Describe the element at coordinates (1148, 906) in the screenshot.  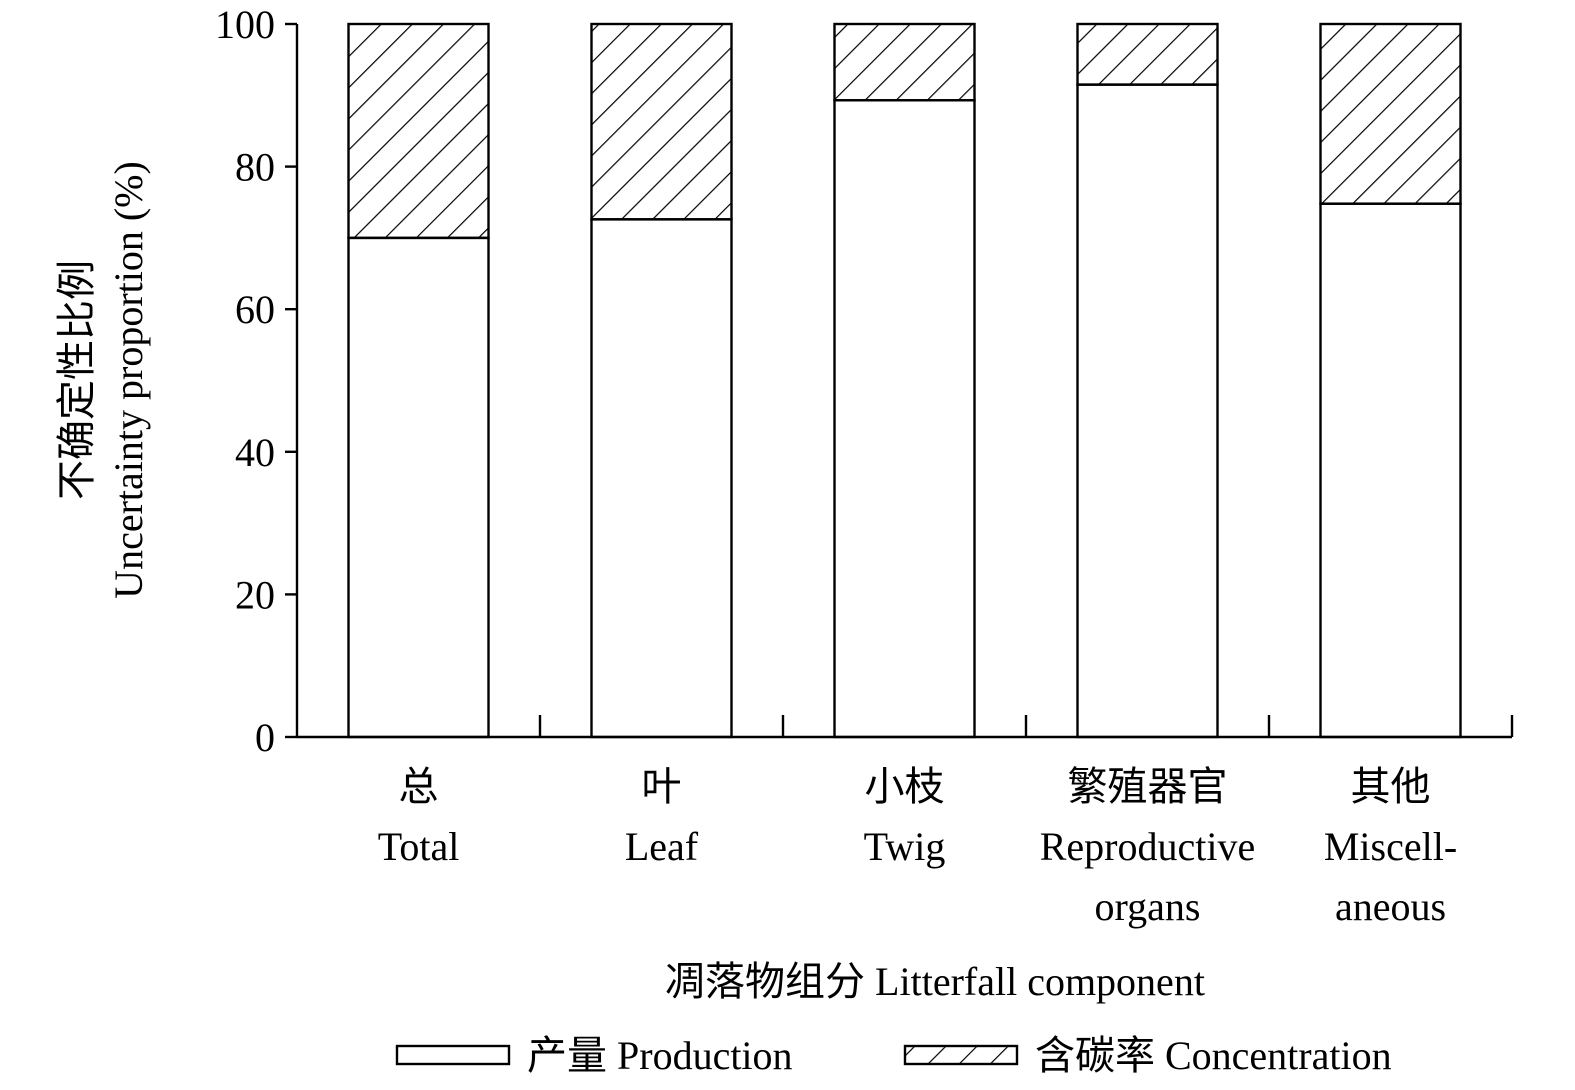
I see `x-tick-label: organs` at that location.